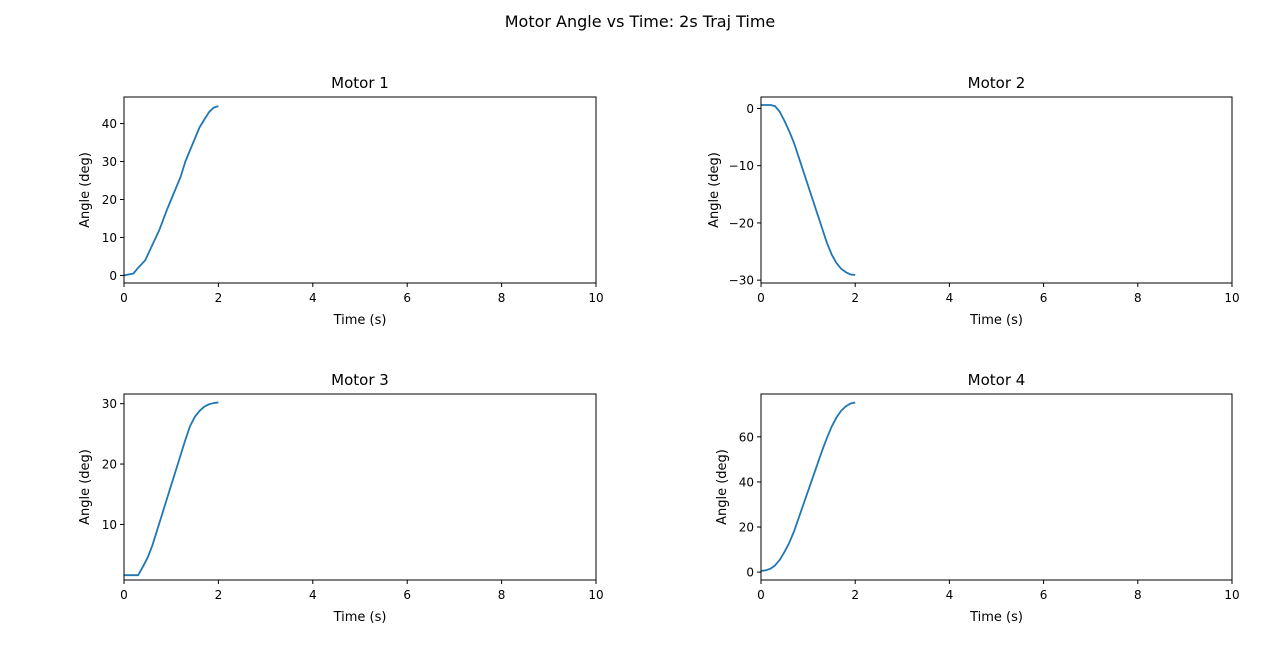 The width and height of the screenshot is (1280, 660). What do you see at coordinates (746, 437) in the screenshot?
I see `y-tick-label: 60` at bounding box center [746, 437].